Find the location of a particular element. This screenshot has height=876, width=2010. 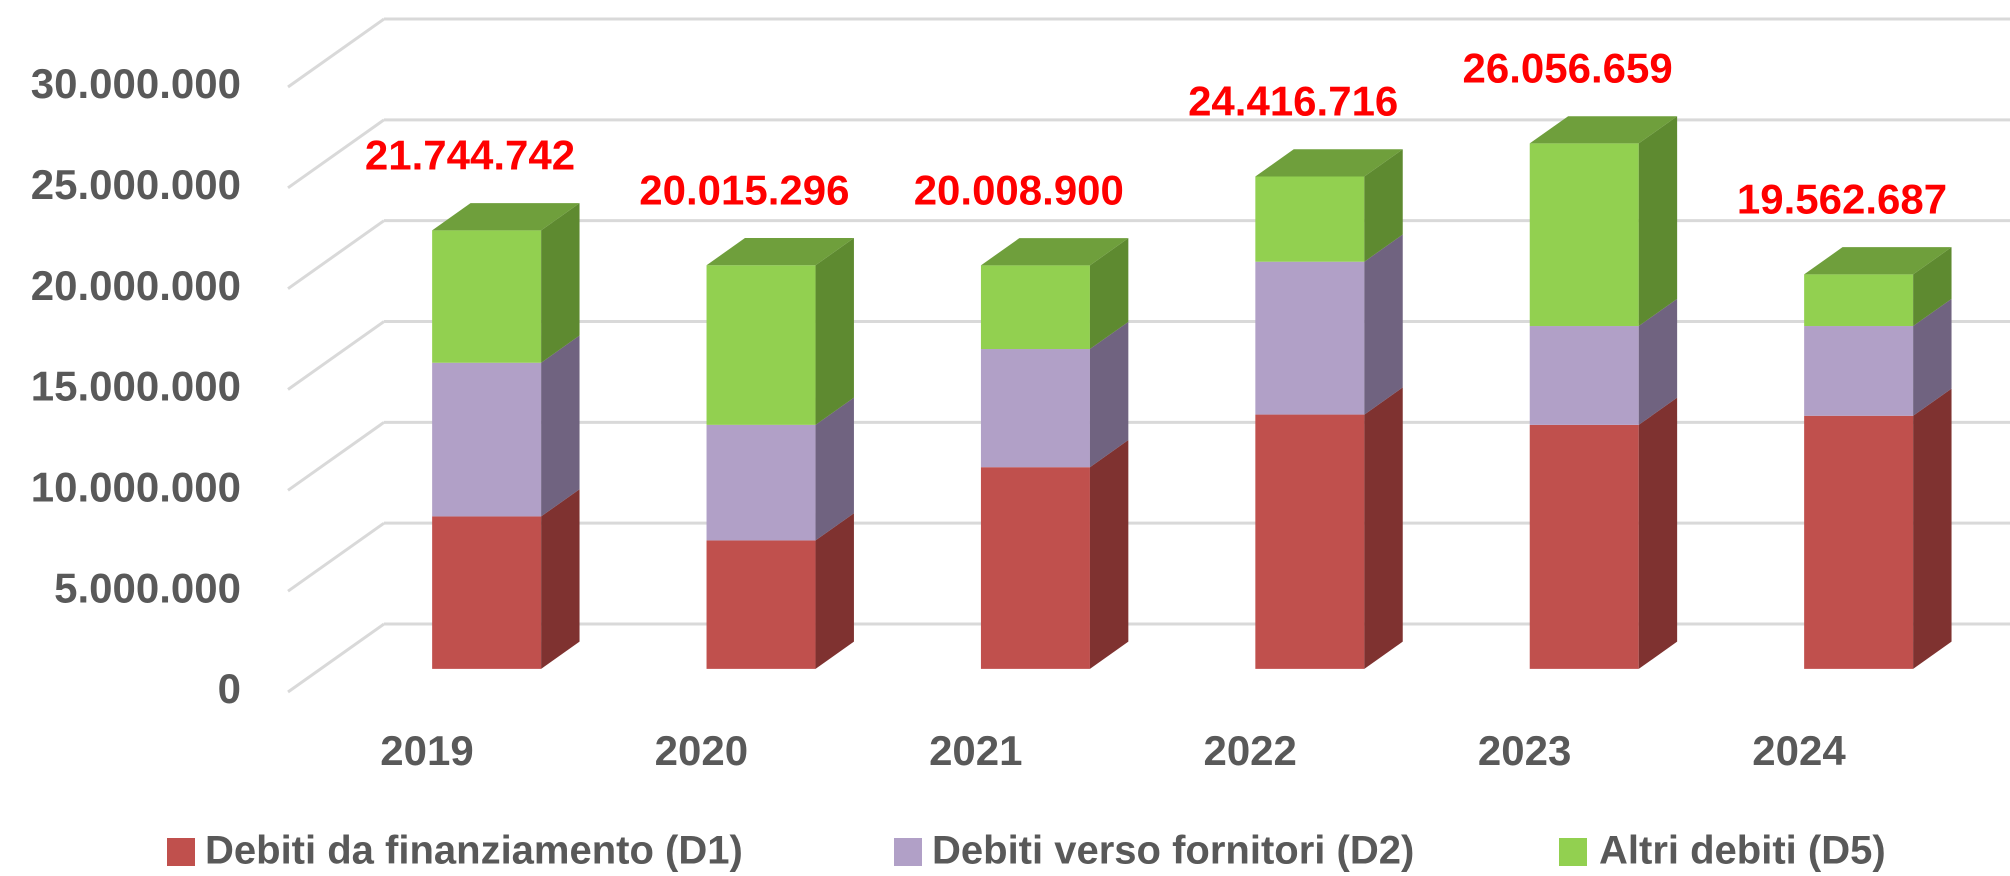

x-tick-label: 2019 is located at coordinates (426, 750).